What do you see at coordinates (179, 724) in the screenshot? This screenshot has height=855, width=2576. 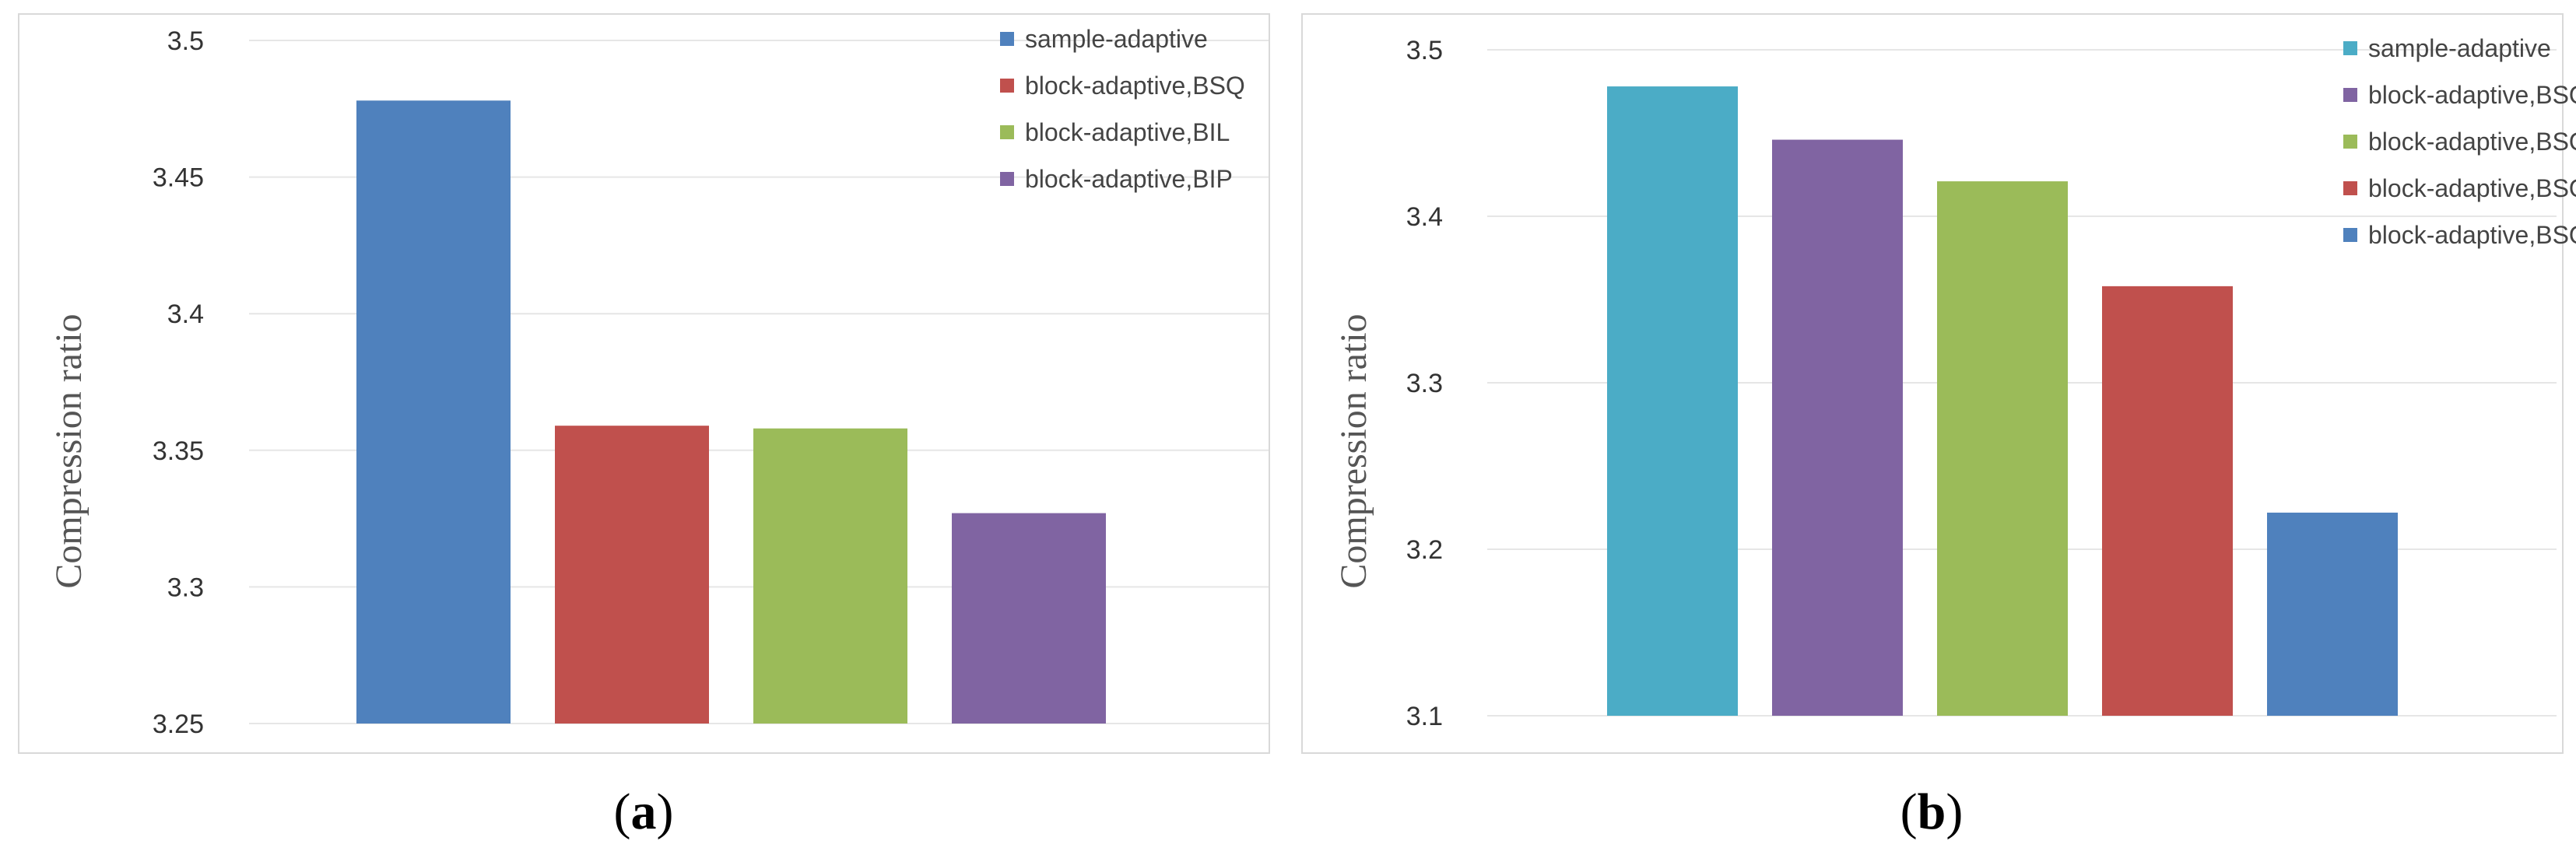 I see `y-tick-label: 3.25` at bounding box center [179, 724].